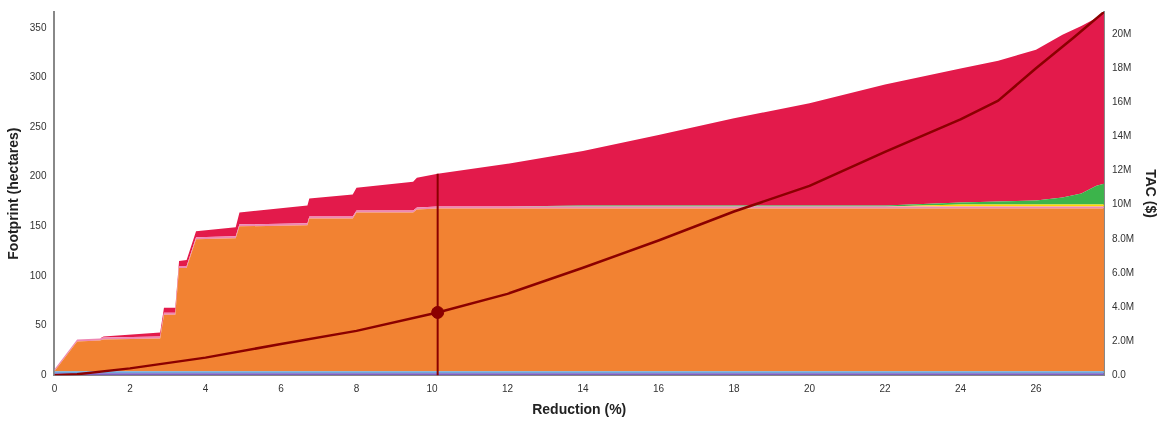  What do you see at coordinates (54, 388) in the screenshot?
I see `x-tick-label: 0` at bounding box center [54, 388].